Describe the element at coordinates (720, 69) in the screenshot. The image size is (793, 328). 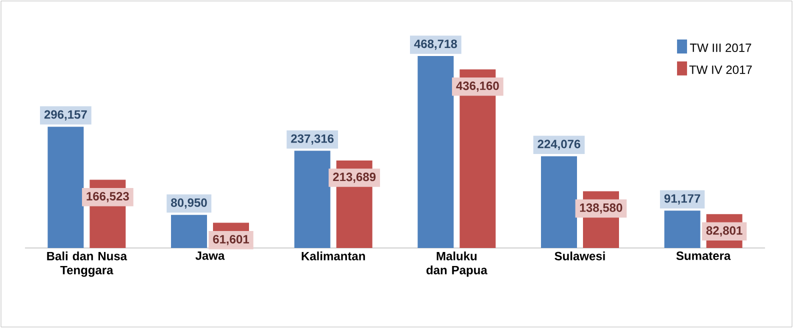
I see `legend-label: TW IV 2017` at that location.